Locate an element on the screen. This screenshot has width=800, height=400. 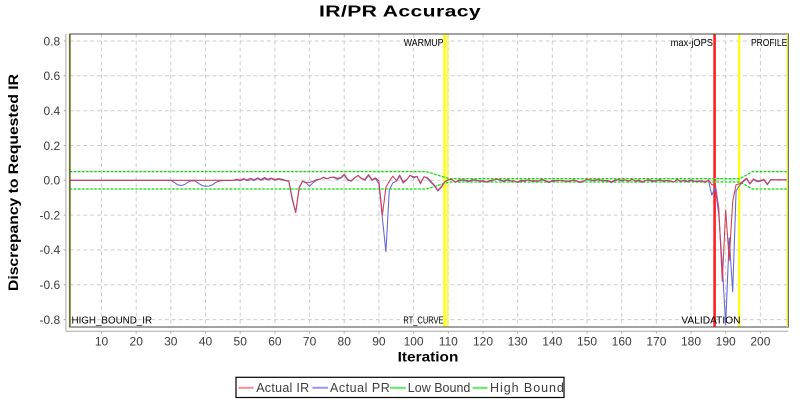
svg-text: max-jOPS is located at coordinates (692, 43).